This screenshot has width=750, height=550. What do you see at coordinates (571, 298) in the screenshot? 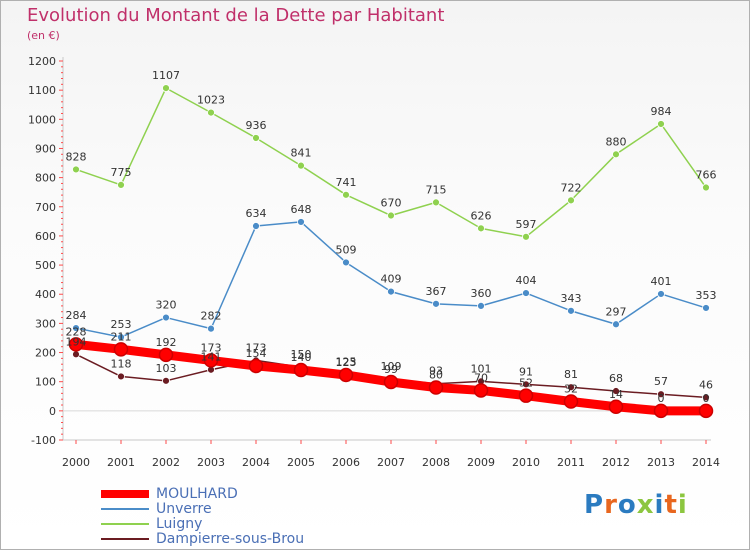
I see `data-label-unverre: 343` at bounding box center [571, 298].